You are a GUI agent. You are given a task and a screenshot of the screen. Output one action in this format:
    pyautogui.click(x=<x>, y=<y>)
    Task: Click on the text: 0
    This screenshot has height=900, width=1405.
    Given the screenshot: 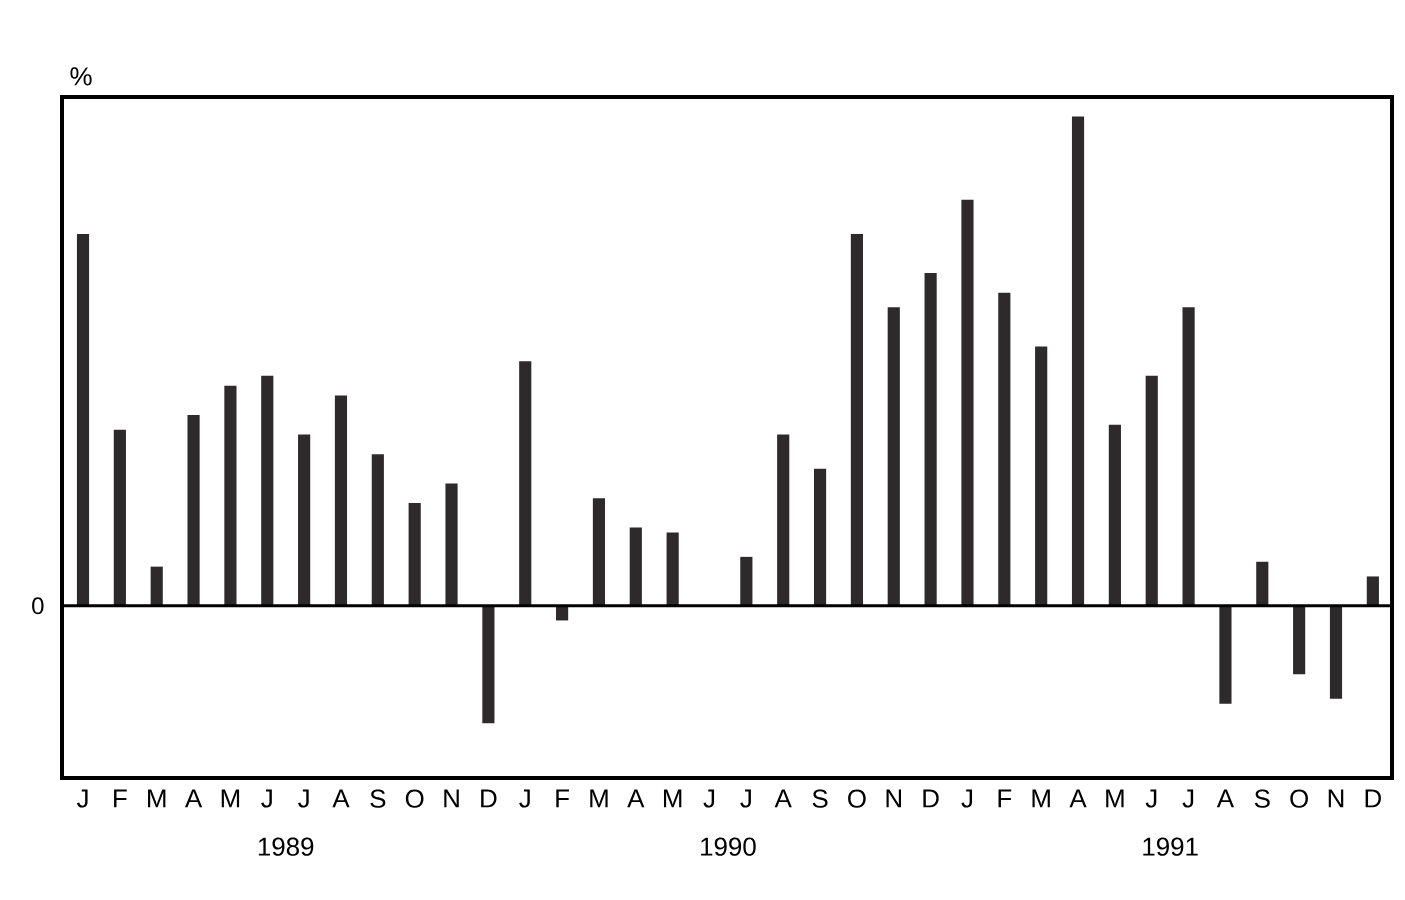 What is the action you would take?
    pyautogui.click(x=38, y=606)
    